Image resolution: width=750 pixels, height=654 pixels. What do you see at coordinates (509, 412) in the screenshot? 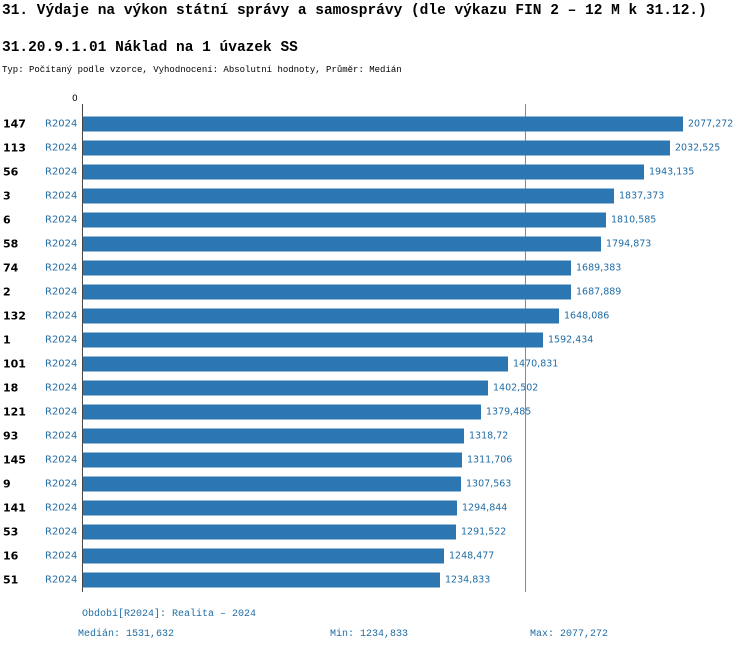
I see `value-label: 1379,485` at bounding box center [509, 412].